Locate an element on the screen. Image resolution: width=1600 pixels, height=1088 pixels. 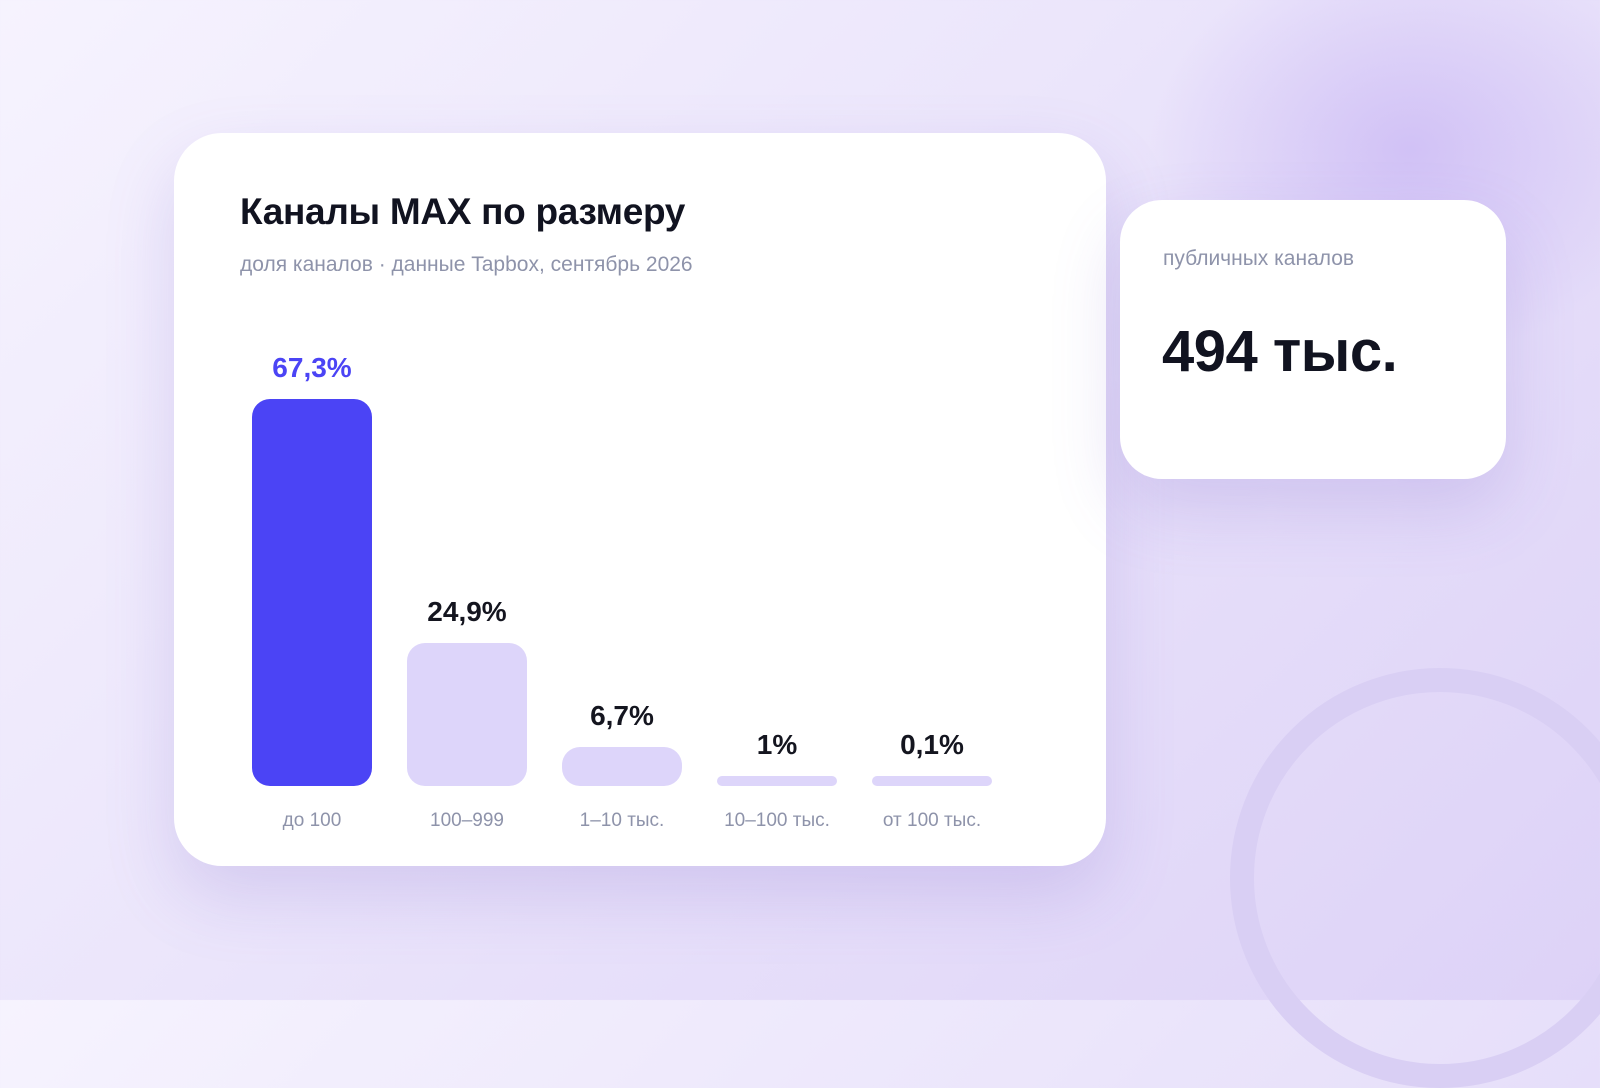
category-label: до 100 is located at coordinates (312, 820).